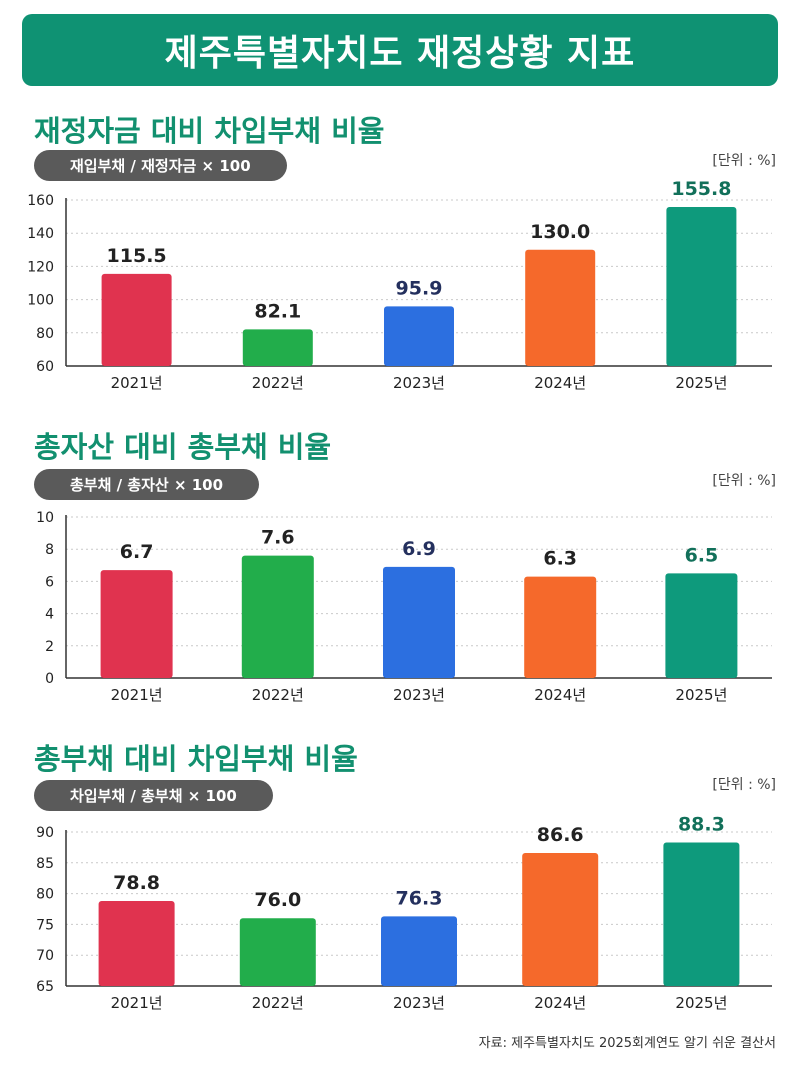 The width and height of the screenshot is (800, 1066). What do you see at coordinates (183, 447) in the screenshot?
I see `chart2-title: 총자산 대비 총부채 비율` at bounding box center [183, 447].